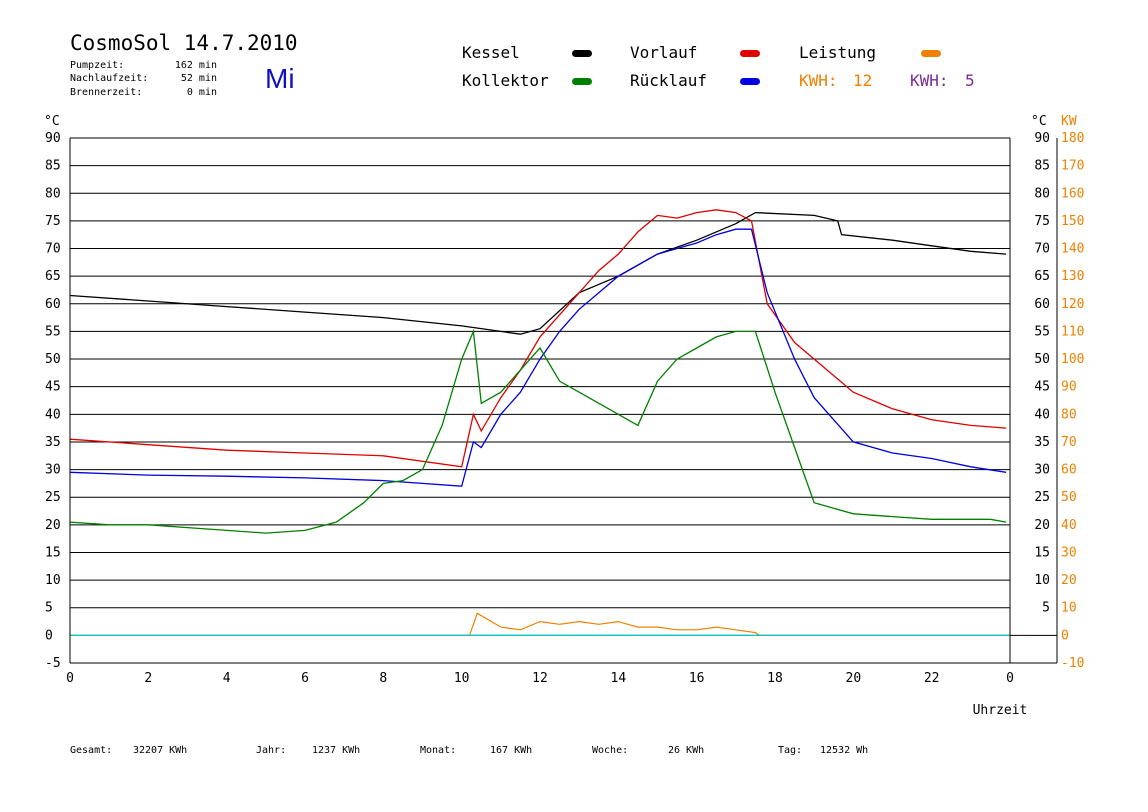  Describe the element at coordinates (1046, 608) in the screenshot. I see `y-right-tick-label-5: 5` at that location.